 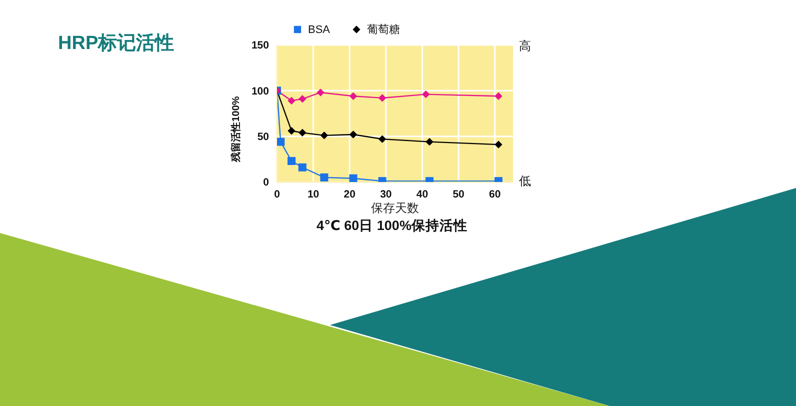 I want to click on x-tick-label: 30, so click(x=386, y=194).